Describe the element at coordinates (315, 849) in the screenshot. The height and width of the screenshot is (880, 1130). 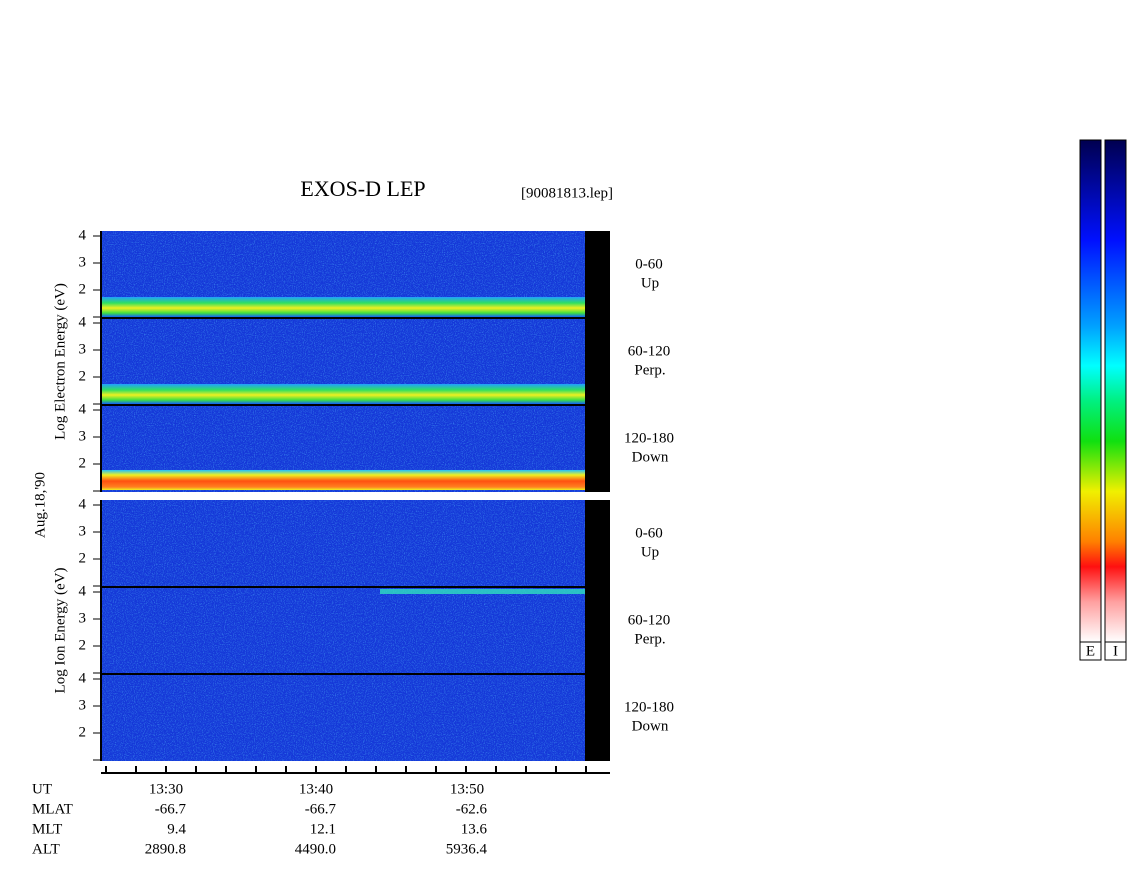
I see `ephemeris-value: 4490.0` at that location.